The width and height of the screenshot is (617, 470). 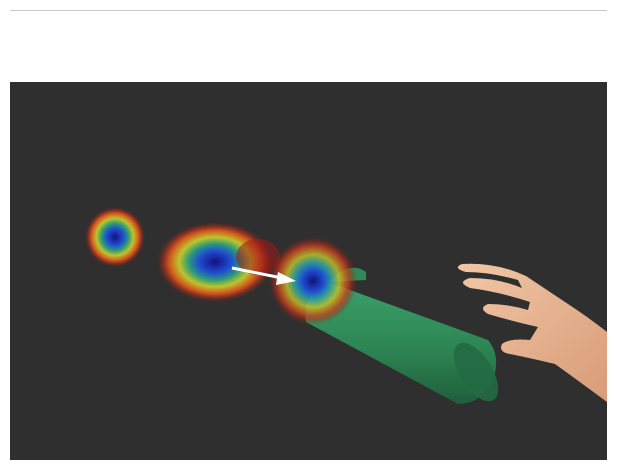 I want to click on hand-image, so click(x=532, y=332).